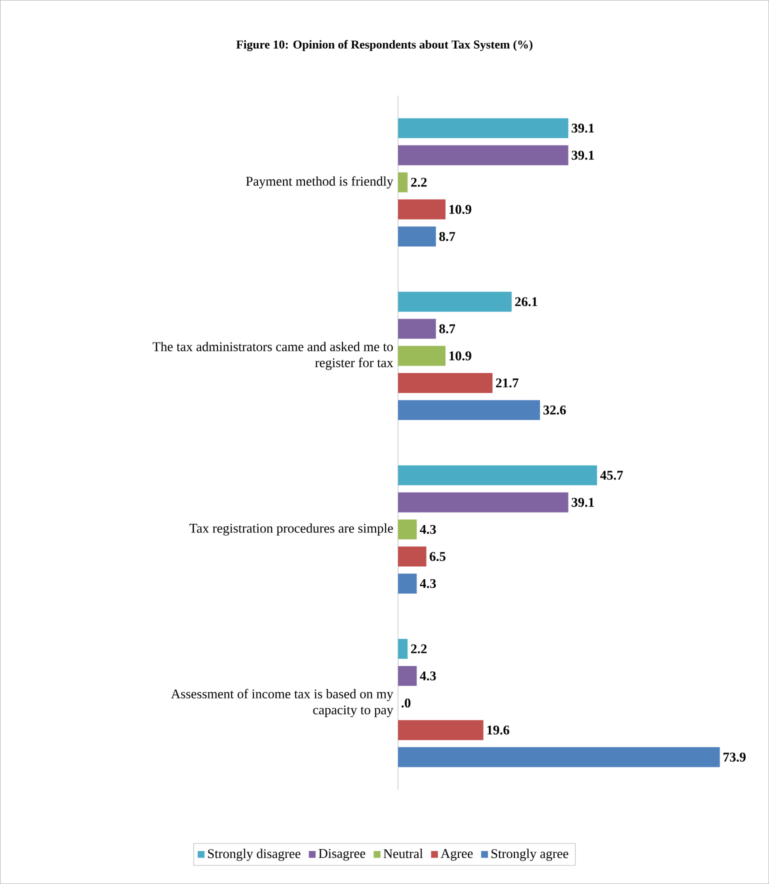  Describe the element at coordinates (291, 529) in the screenshot. I see `y-tick-label: Tax registration procedures are simple` at that location.